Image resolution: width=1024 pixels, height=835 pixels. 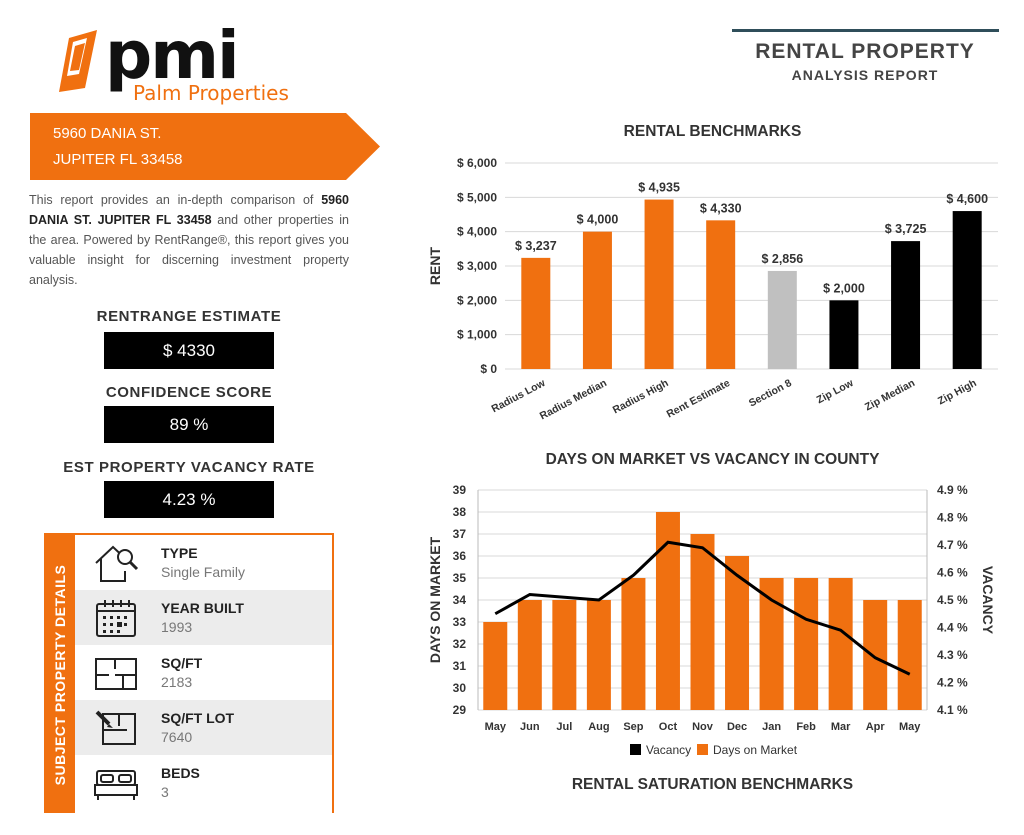 I want to click on y-tick-label: $ 5,000, so click(x=477, y=197).